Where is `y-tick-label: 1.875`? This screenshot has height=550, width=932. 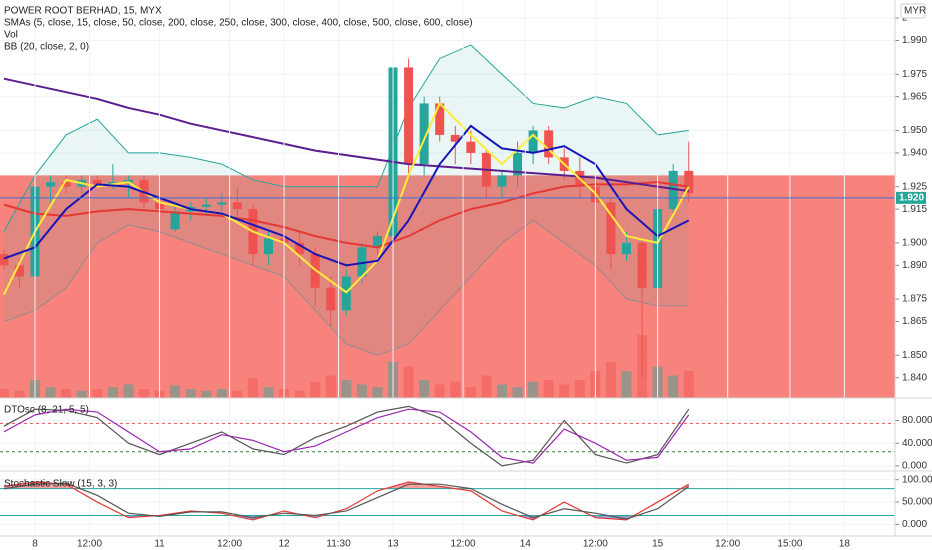 y-tick-label: 1.875 is located at coordinates (914, 299).